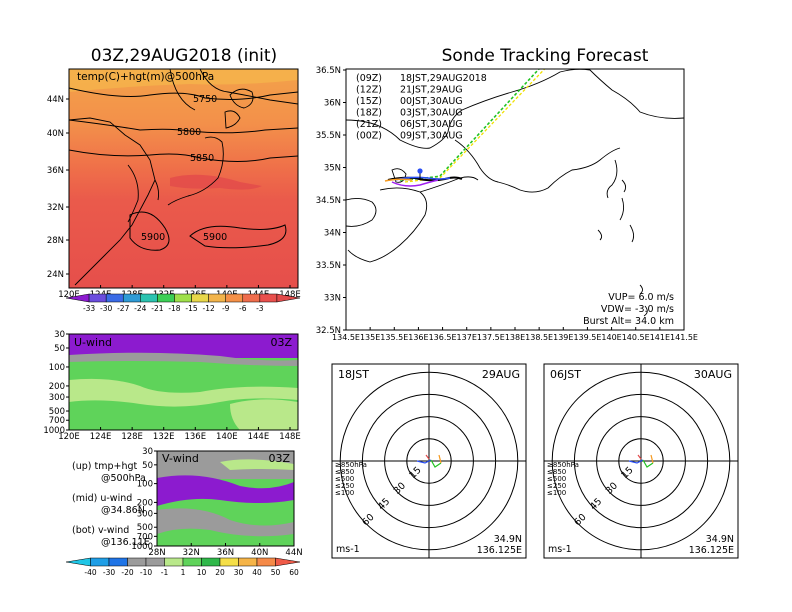 This screenshot has width=792, height=612. Describe the element at coordinates (369, 113) in the screenshot. I see `launch-utc: (18Z)` at that location.